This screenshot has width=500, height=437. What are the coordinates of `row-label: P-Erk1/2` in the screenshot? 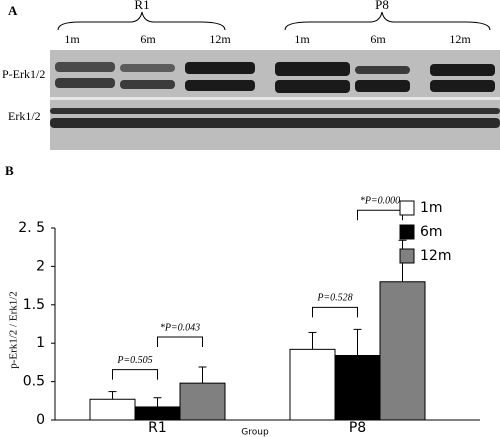 It's located at (23, 74).